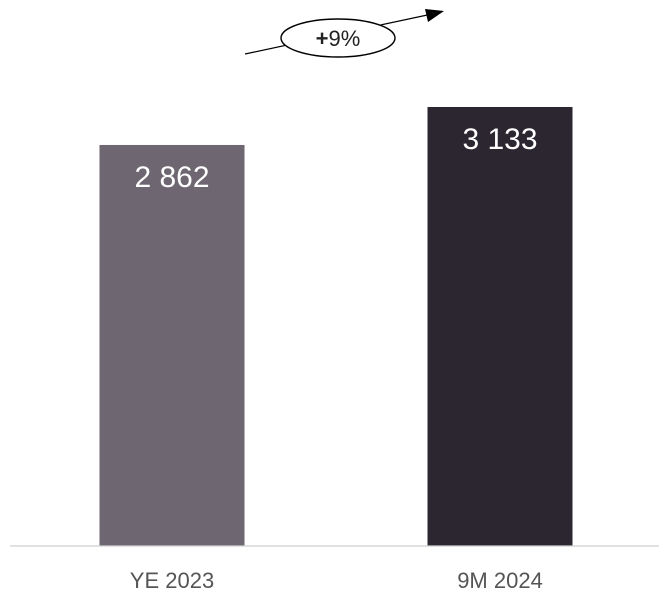  What do you see at coordinates (335, 158) in the screenshot?
I see `bar-labels-group: 2 862 3 133` at bounding box center [335, 158].